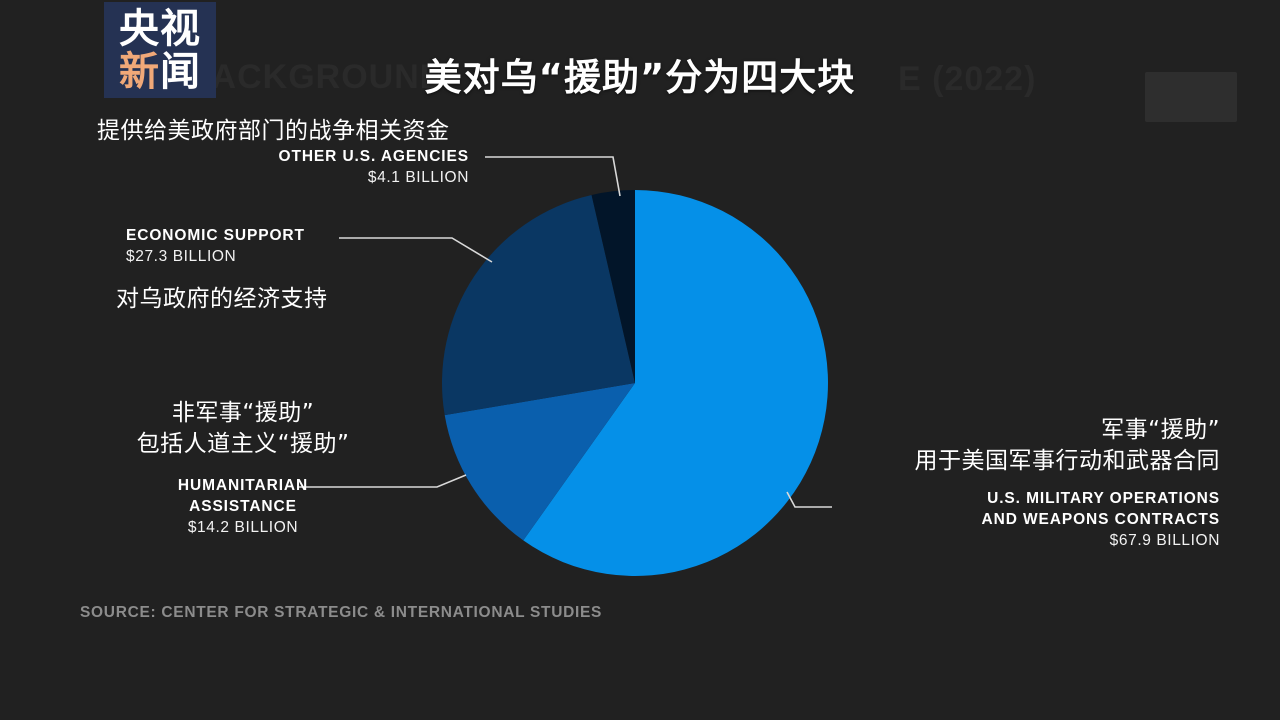  I want to click on logo-char-xin: 新, so click(139, 71).